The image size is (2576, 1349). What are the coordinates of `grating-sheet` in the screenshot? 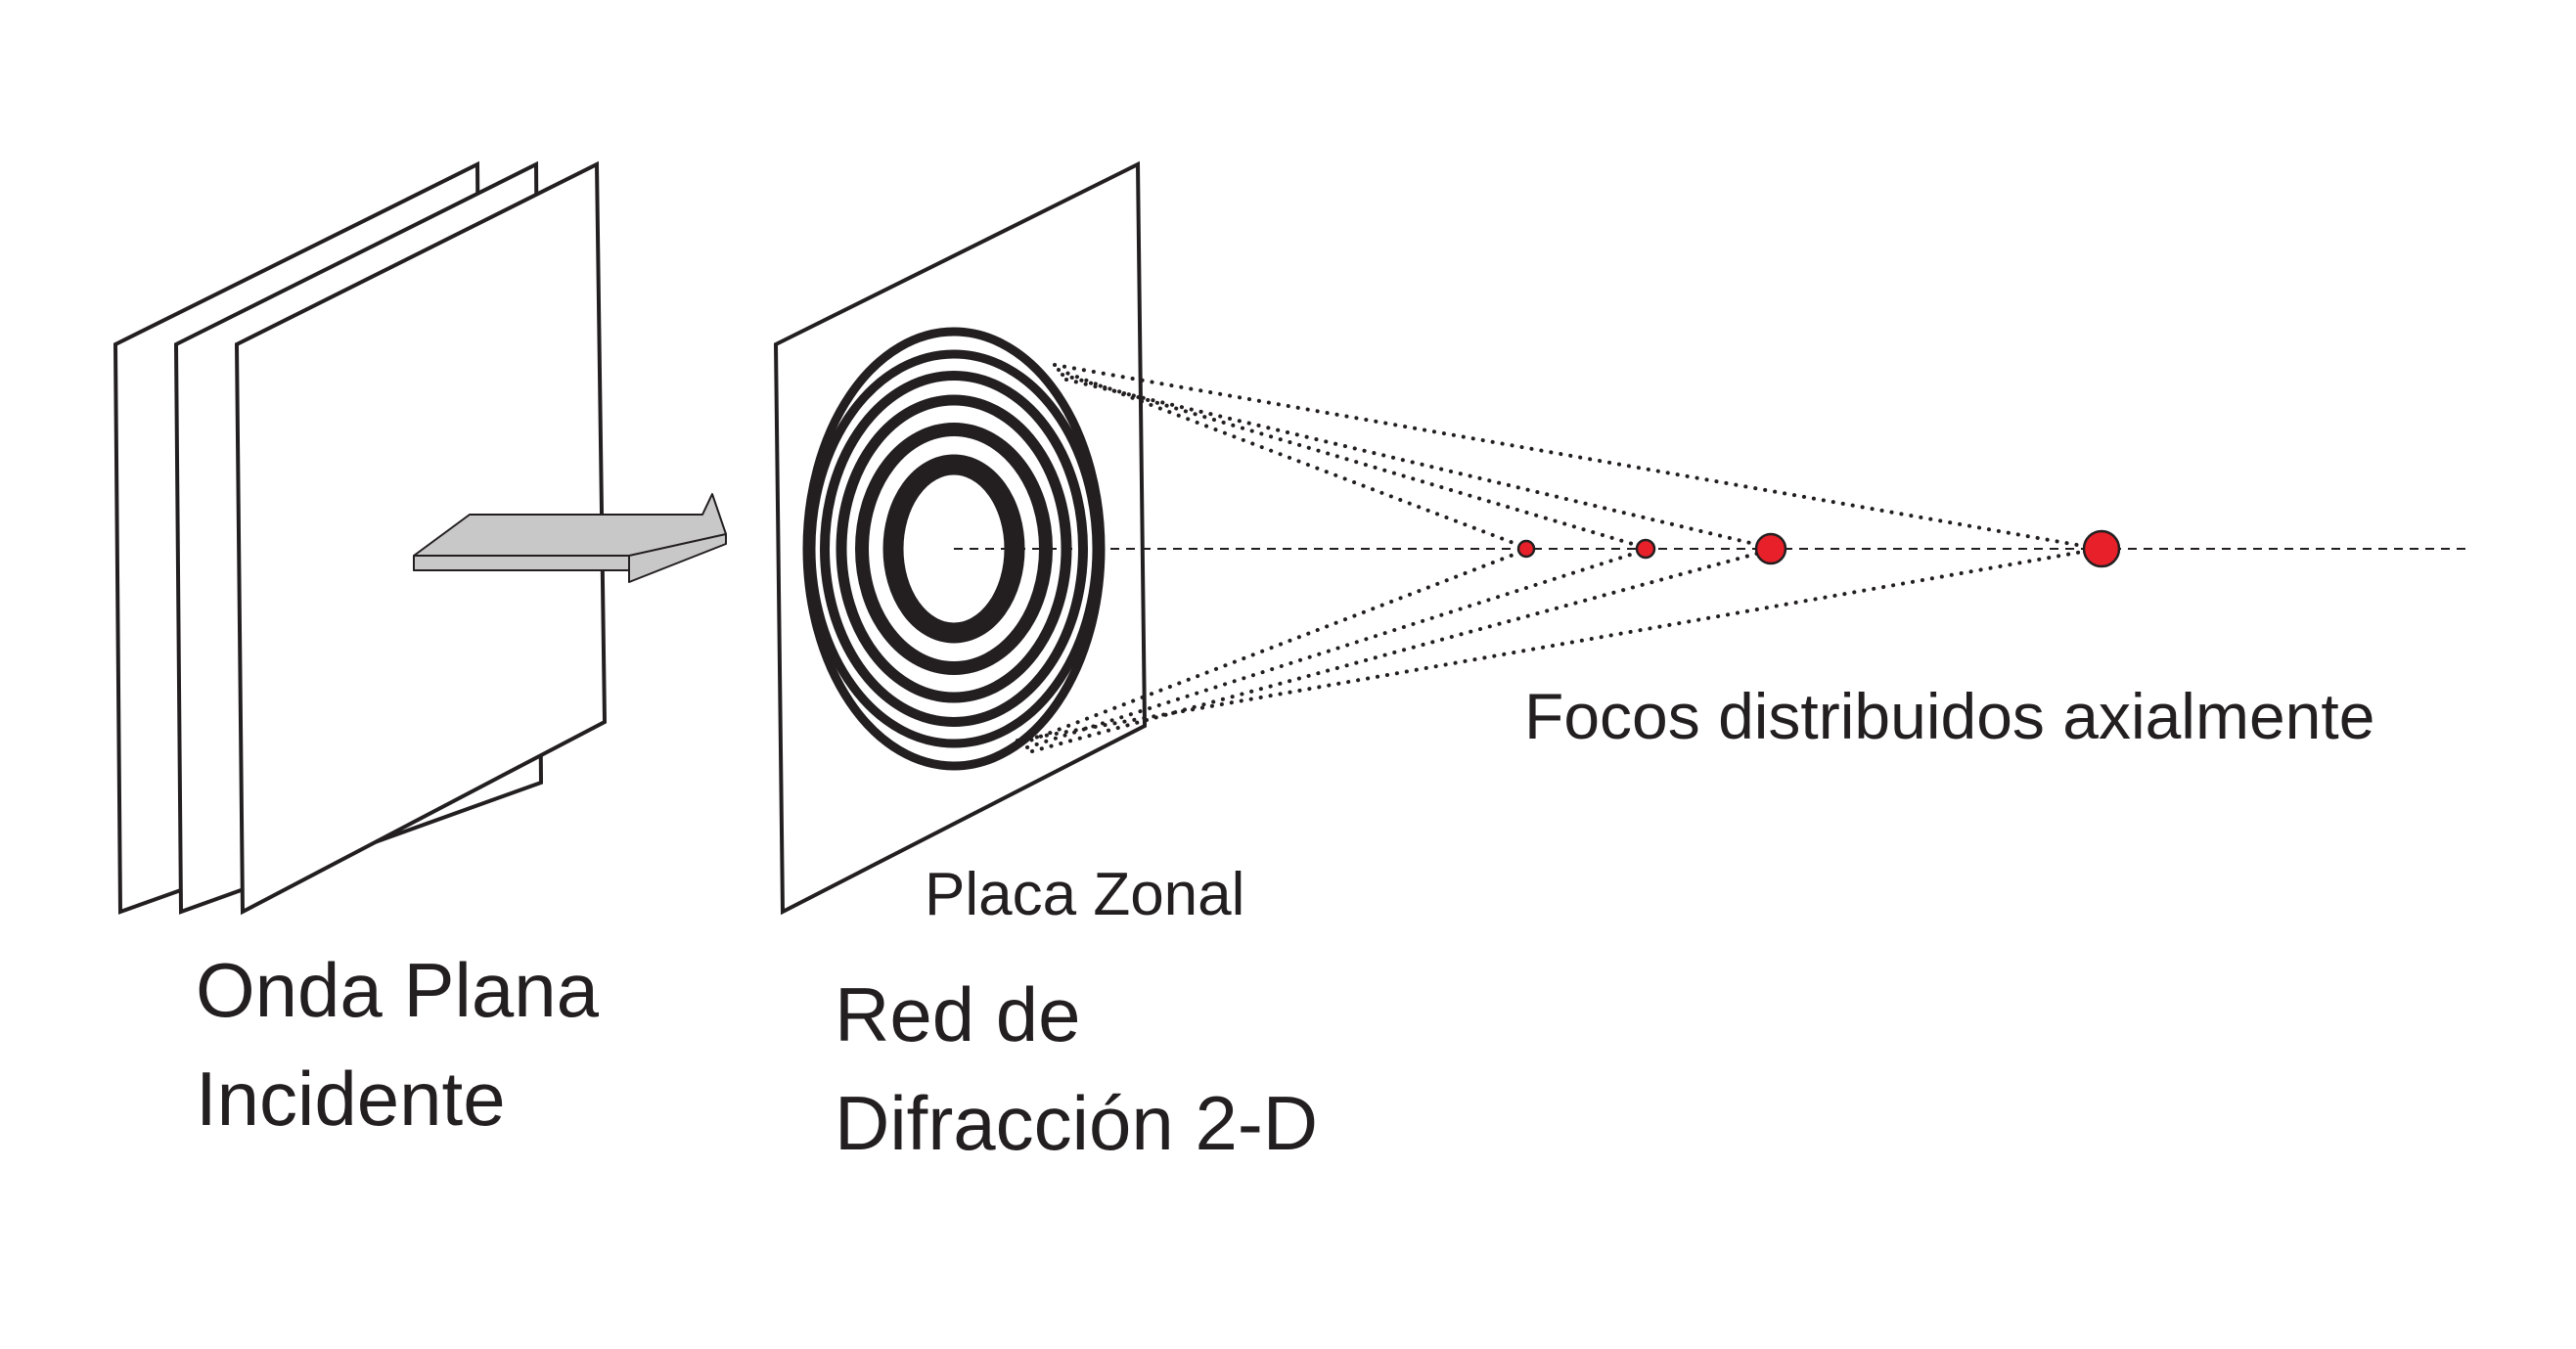 It's located at (960, 538).